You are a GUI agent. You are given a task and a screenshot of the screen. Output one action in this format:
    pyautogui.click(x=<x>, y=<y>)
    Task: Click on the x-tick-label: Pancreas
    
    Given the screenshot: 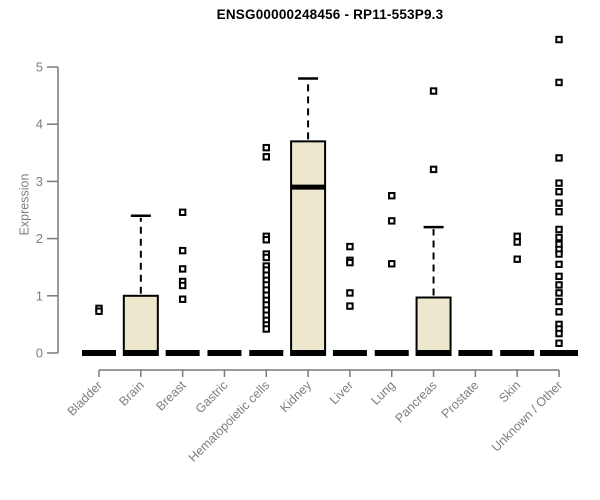 What is the action you would take?
    pyautogui.click(x=415, y=401)
    